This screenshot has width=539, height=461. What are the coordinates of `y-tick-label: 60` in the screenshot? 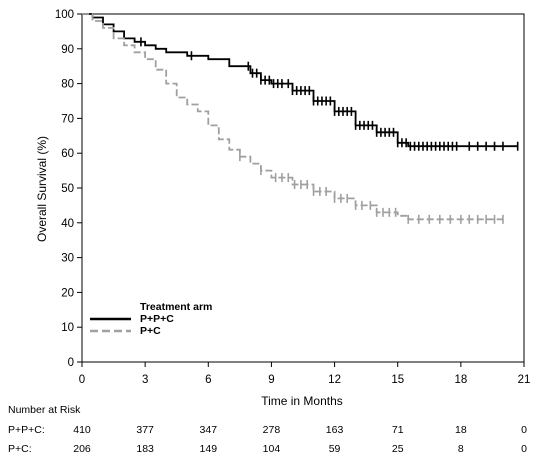 It's located at (67, 154).